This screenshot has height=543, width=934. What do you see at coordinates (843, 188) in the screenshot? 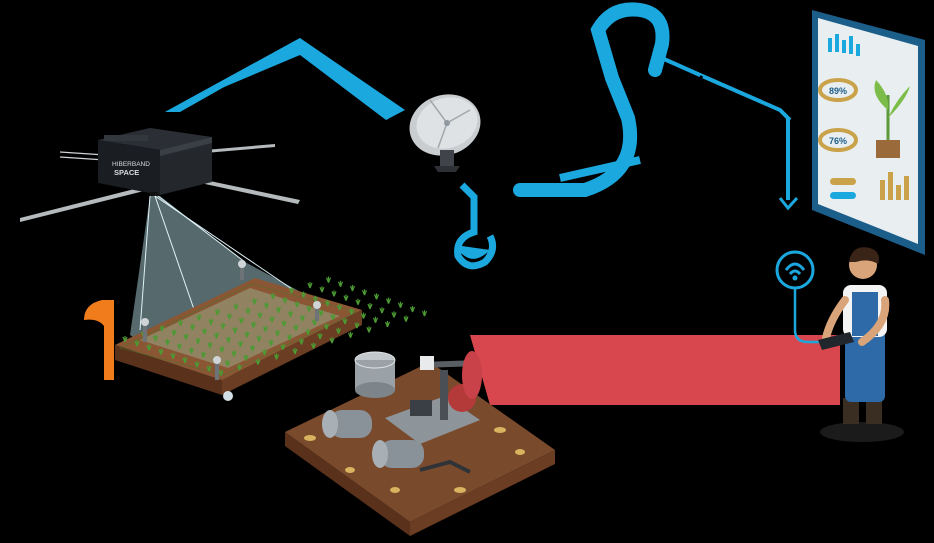
I see `dashboard-toggles` at bounding box center [843, 188].